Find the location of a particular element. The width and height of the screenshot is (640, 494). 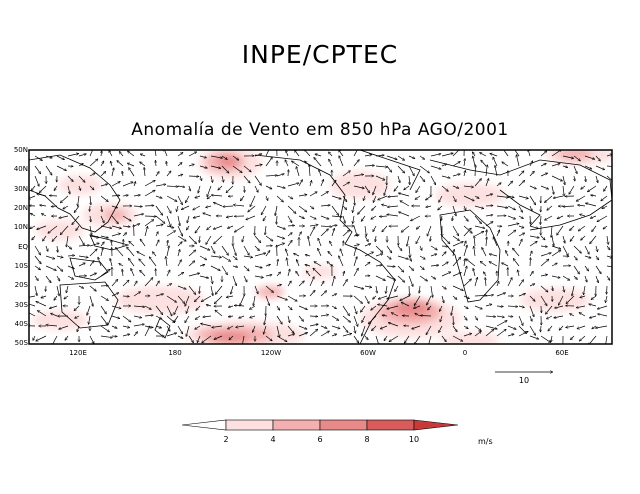

lat-label-eq: EQ is located at coordinates (23, 247).